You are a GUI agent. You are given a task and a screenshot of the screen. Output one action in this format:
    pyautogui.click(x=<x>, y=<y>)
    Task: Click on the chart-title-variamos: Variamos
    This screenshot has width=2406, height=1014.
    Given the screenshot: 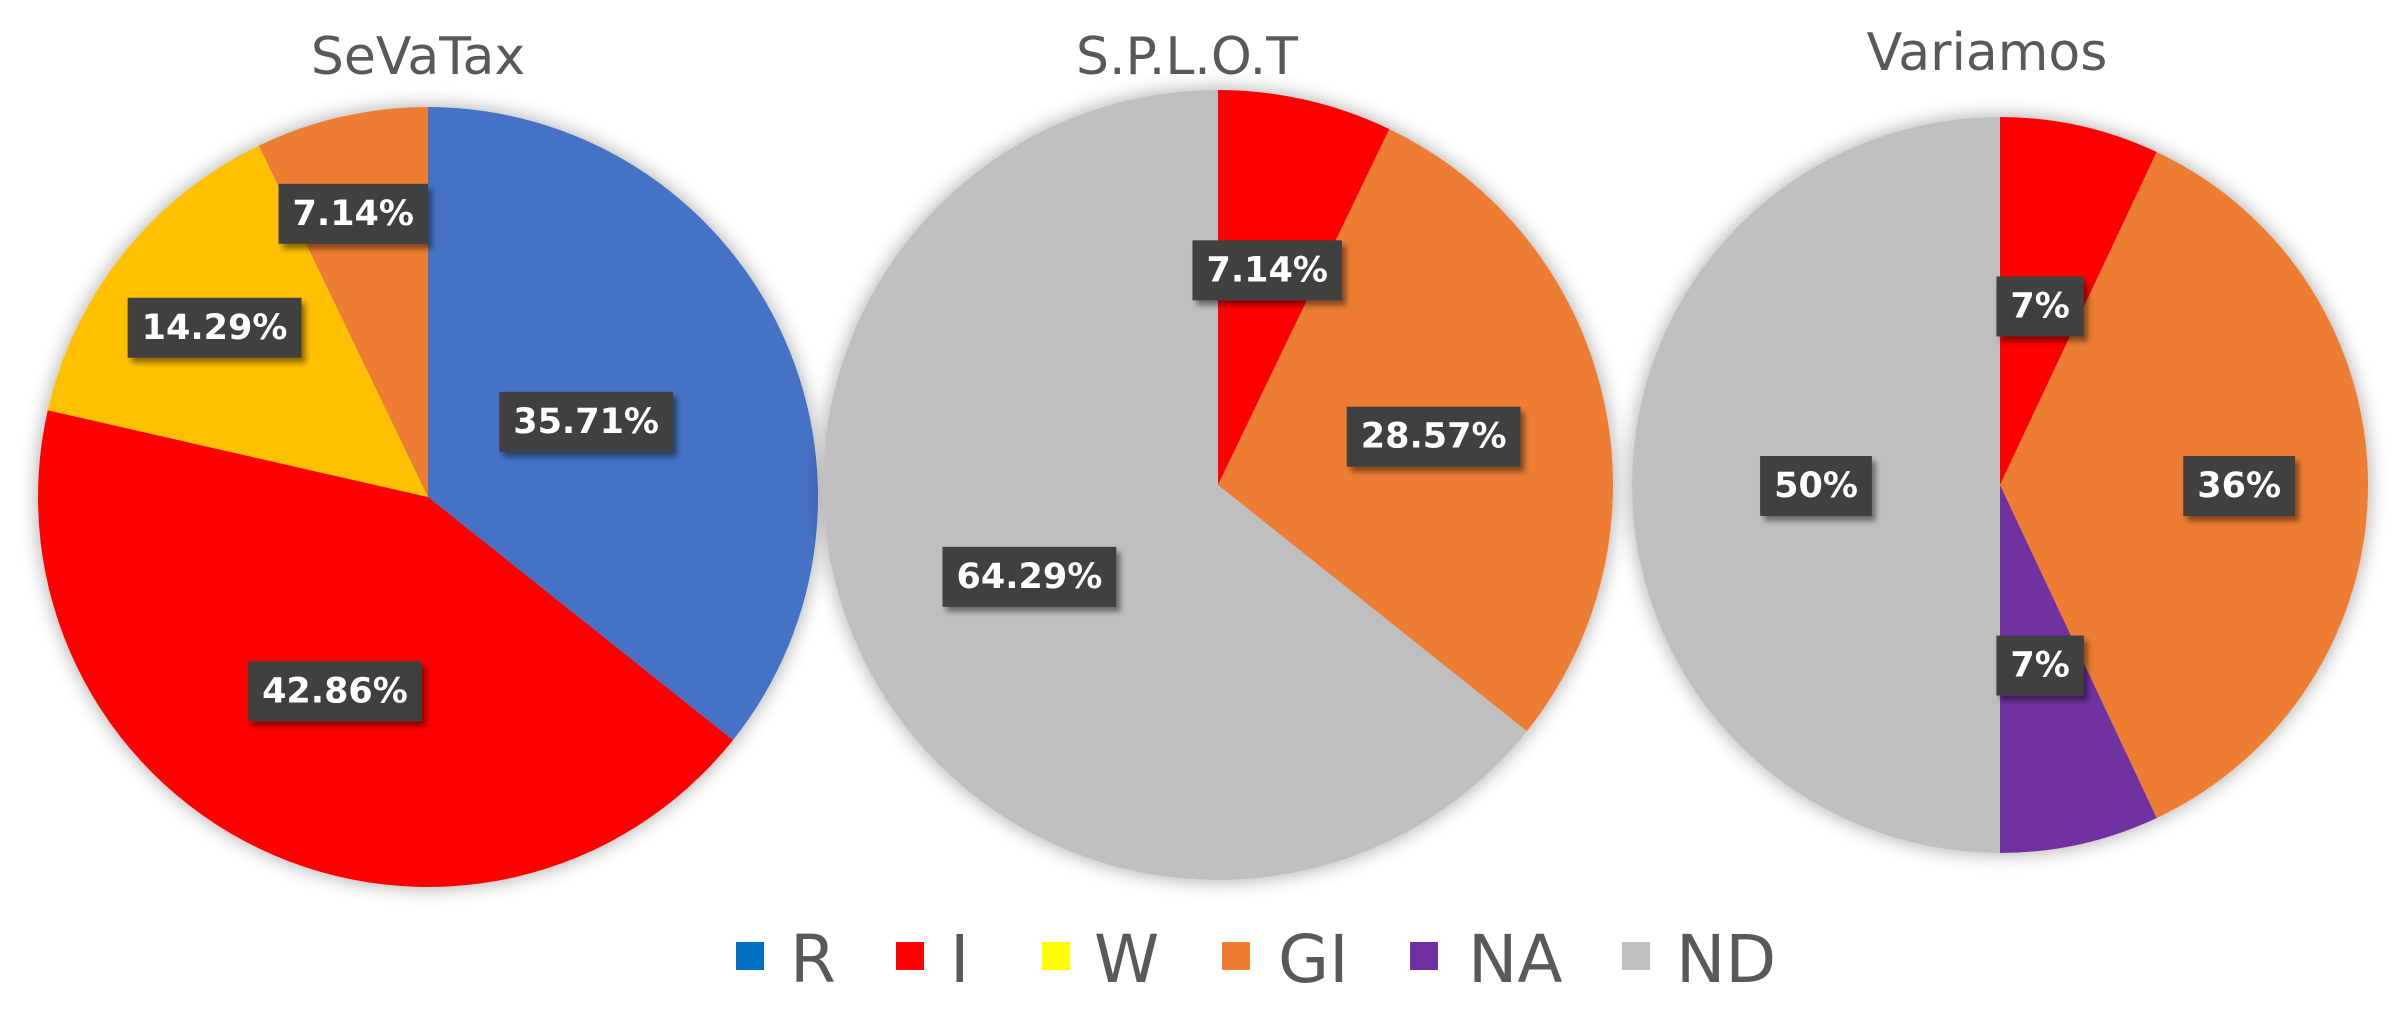 What is the action you would take?
    pyautogui.click(x=1987, y=53)
    